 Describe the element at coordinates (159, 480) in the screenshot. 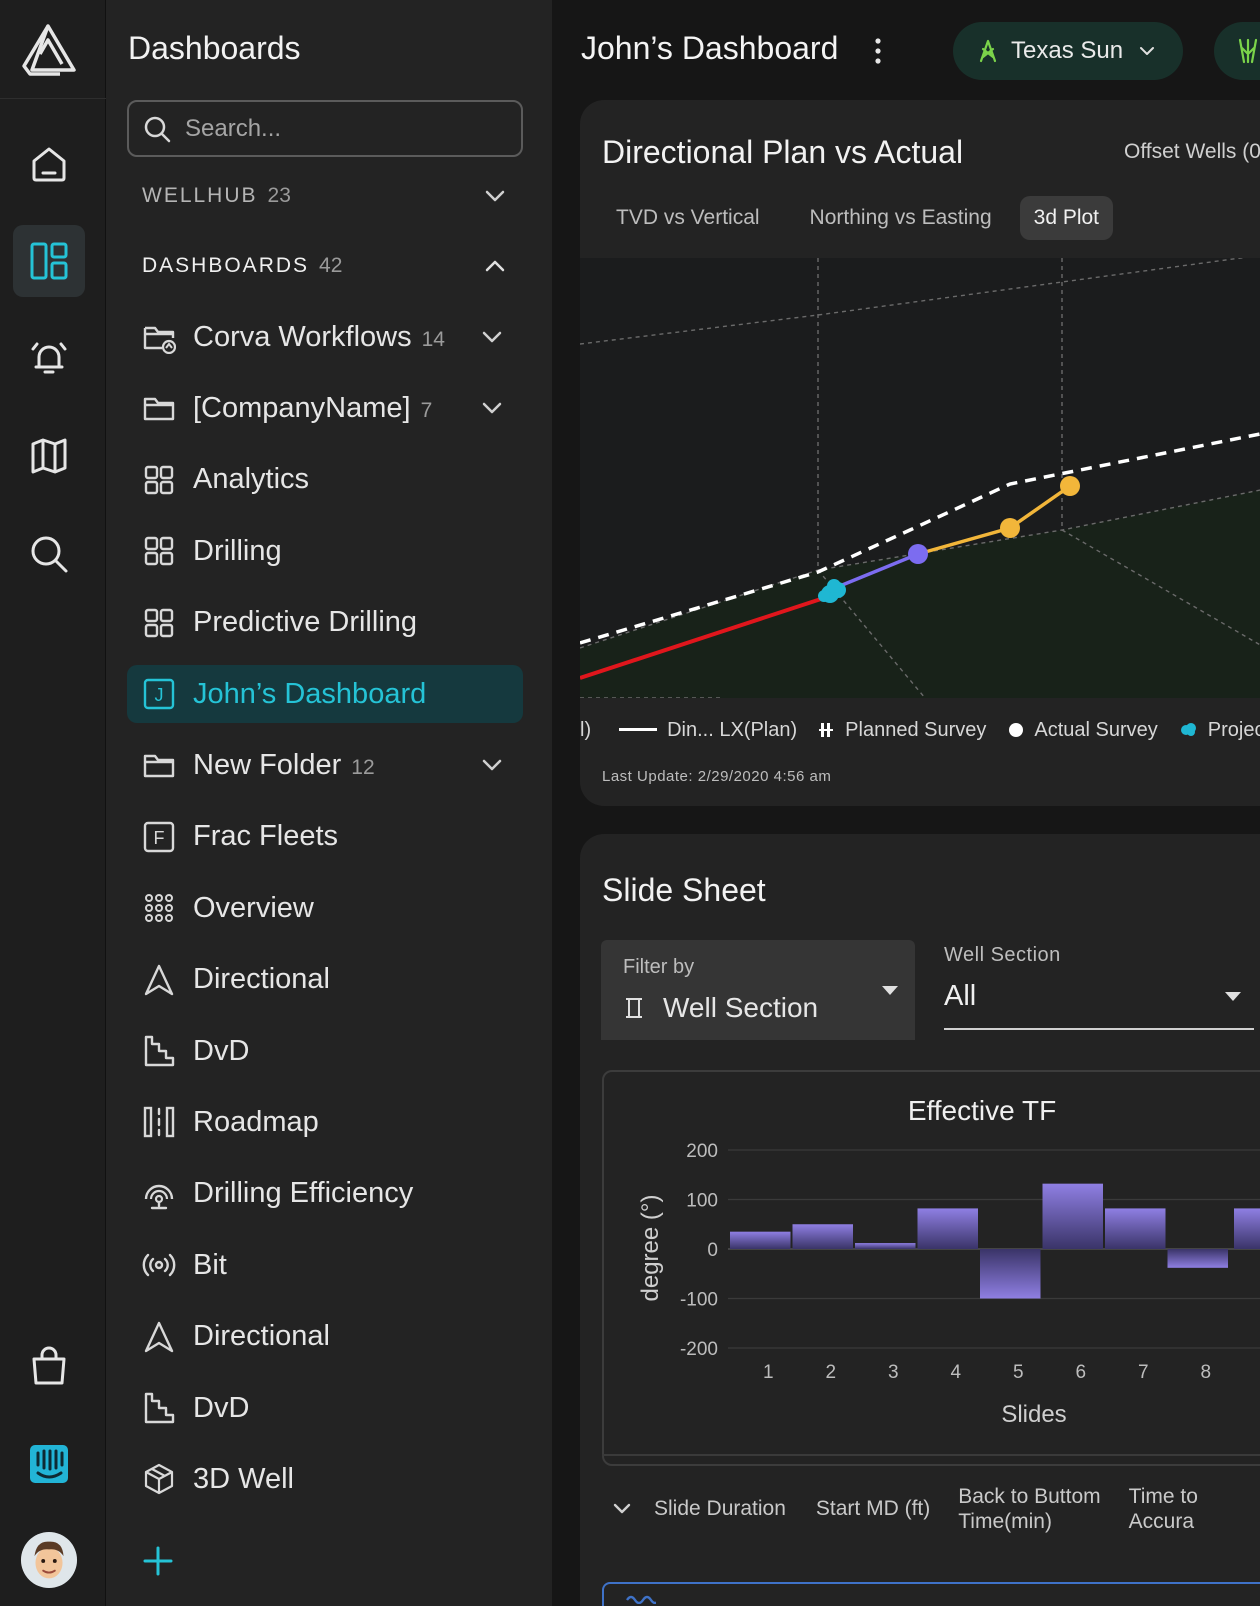

I see `grid-icon` at that location.